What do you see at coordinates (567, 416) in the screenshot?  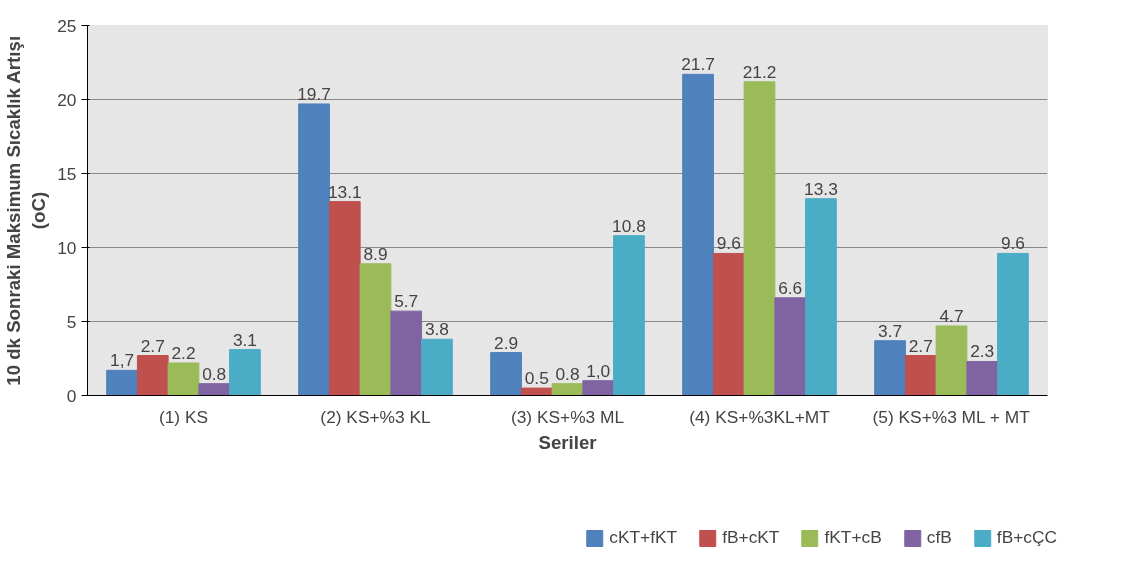 I see `x-tick-label: (3) KS+%3 ML` at bounding box center [567, 416].